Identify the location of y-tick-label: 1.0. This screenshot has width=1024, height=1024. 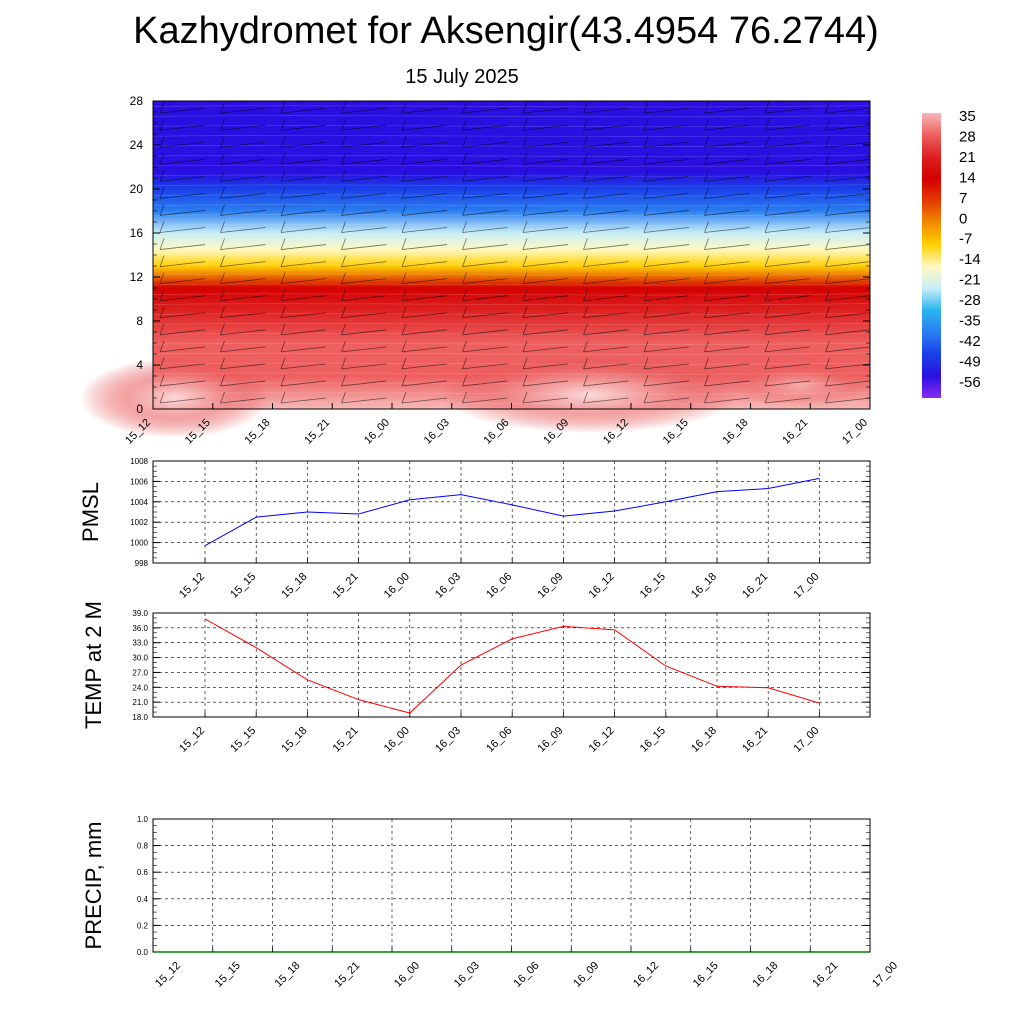
(143, 819).